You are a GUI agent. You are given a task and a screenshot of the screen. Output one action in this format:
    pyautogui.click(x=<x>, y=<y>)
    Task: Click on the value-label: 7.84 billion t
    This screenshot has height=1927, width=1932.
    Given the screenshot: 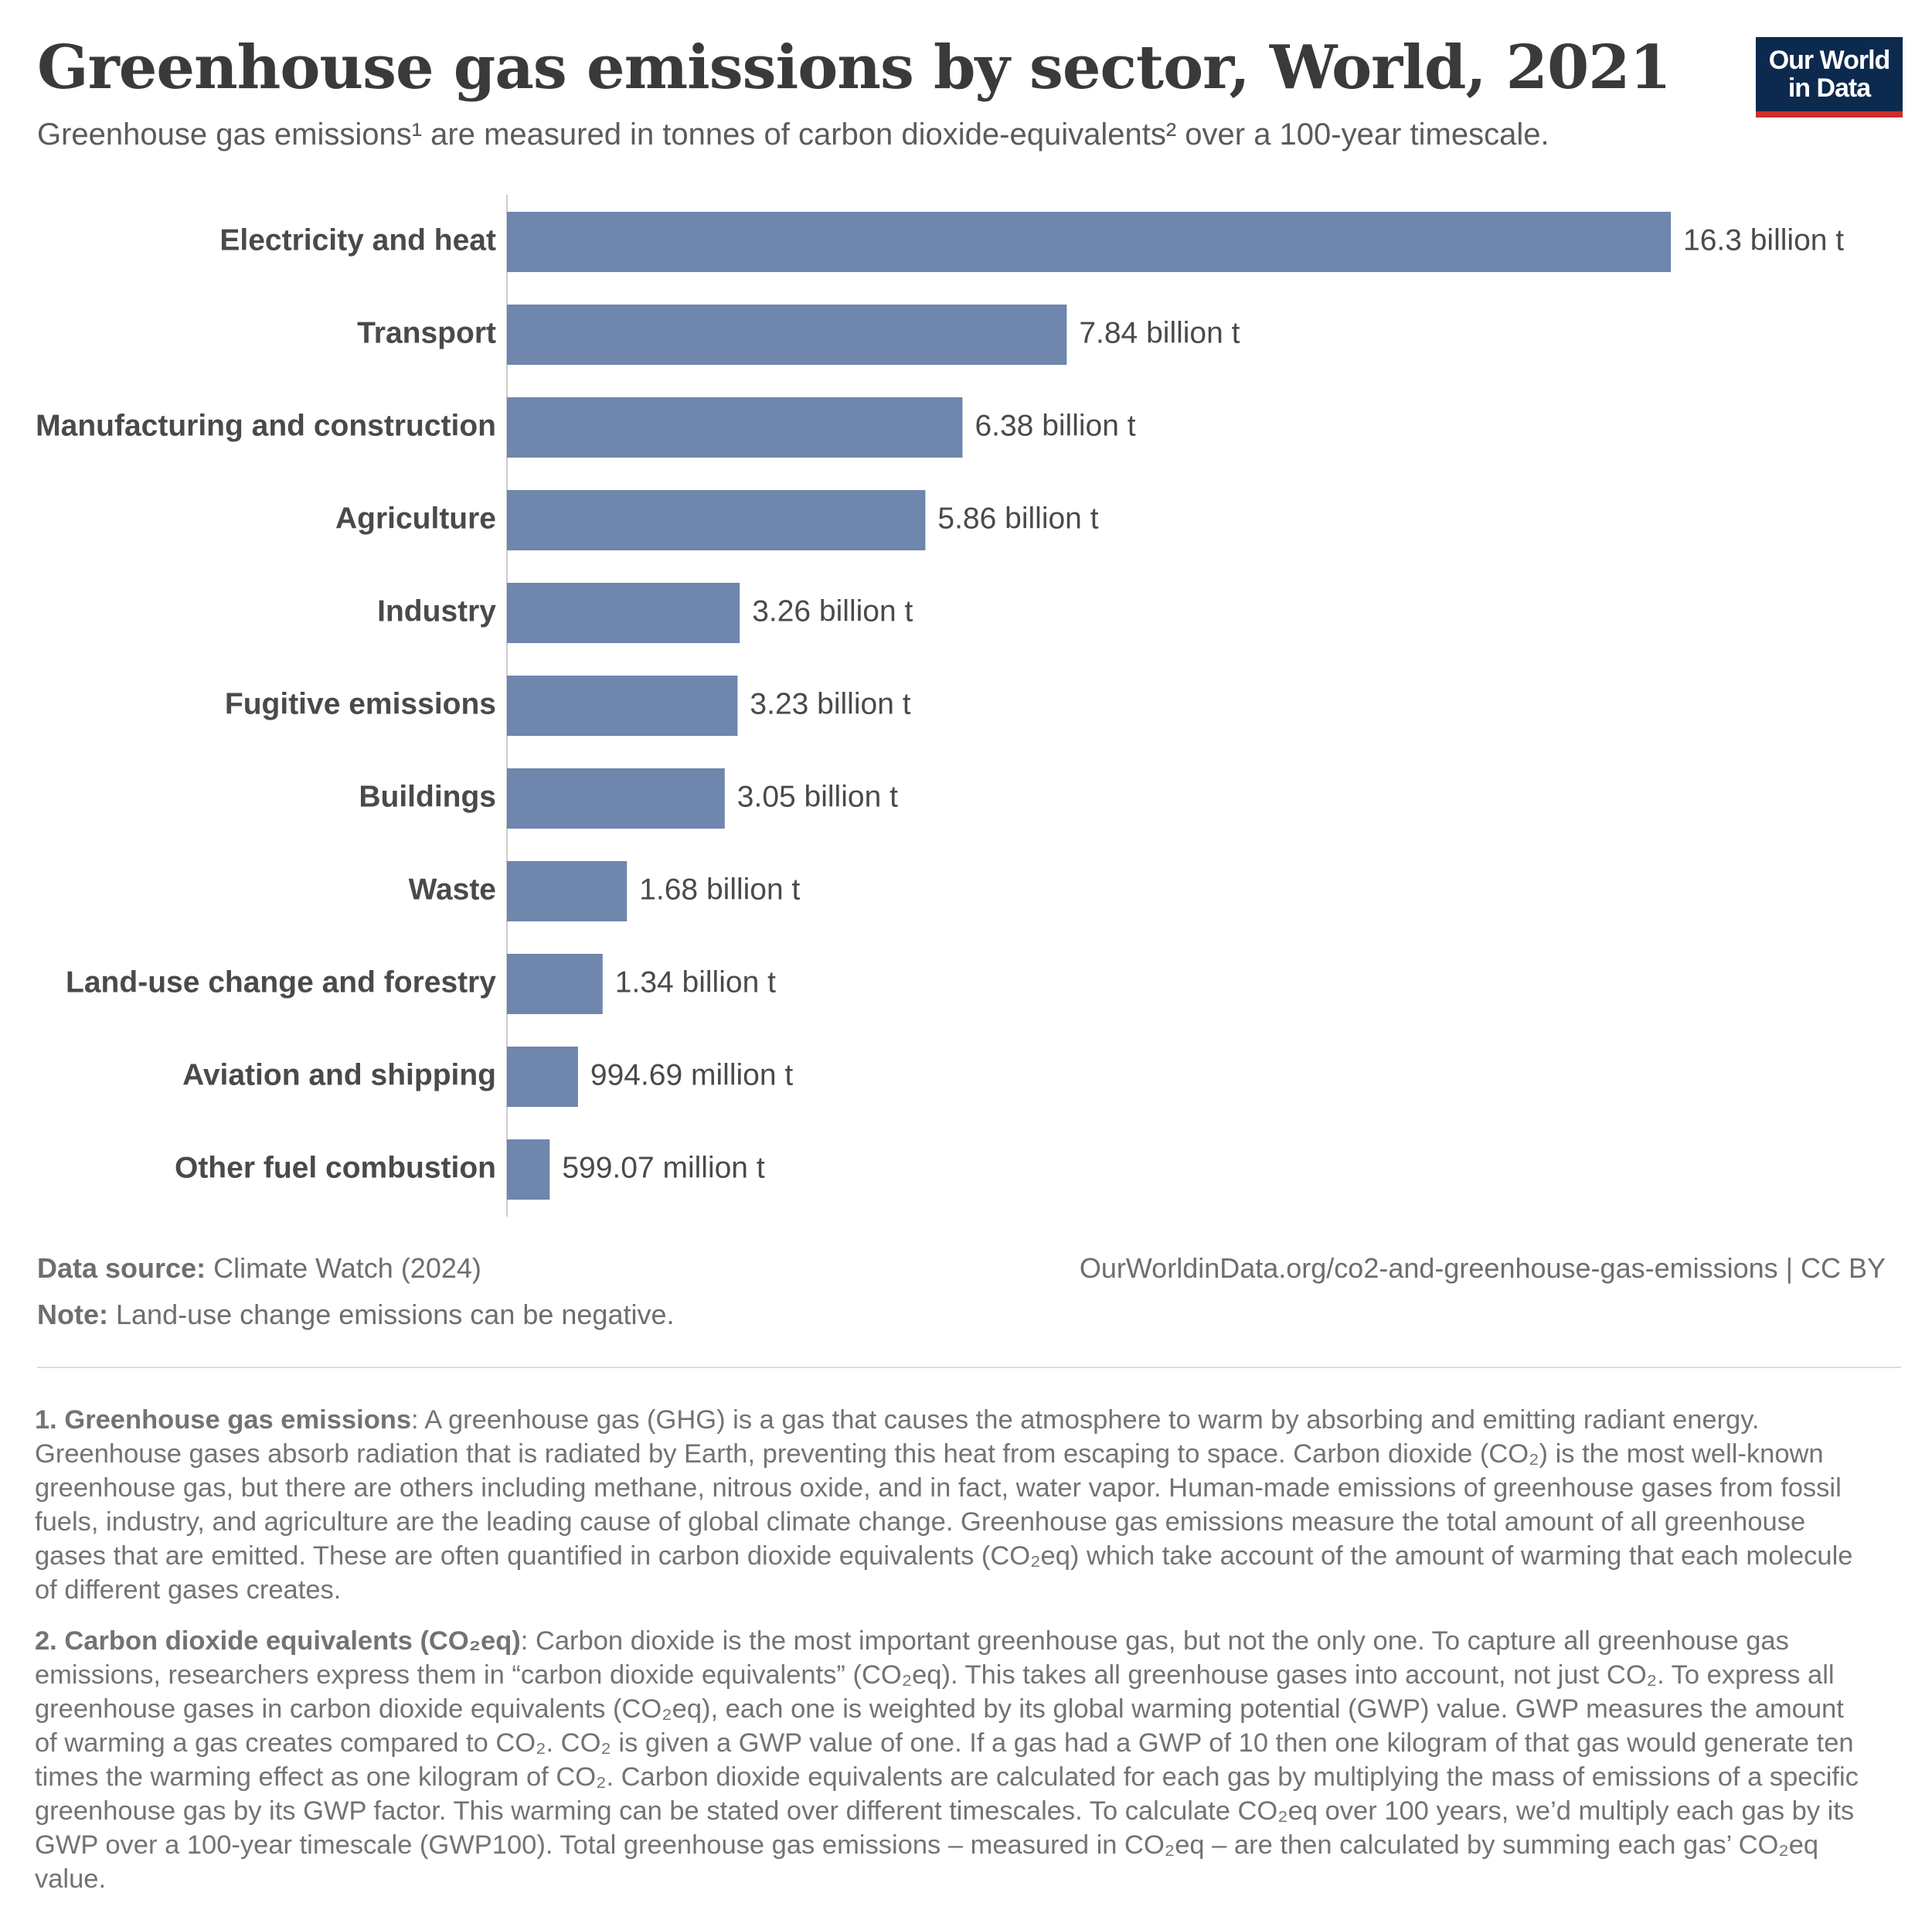 What is the action you would take?
    pyautogui.click(x=1159, y=332)
    